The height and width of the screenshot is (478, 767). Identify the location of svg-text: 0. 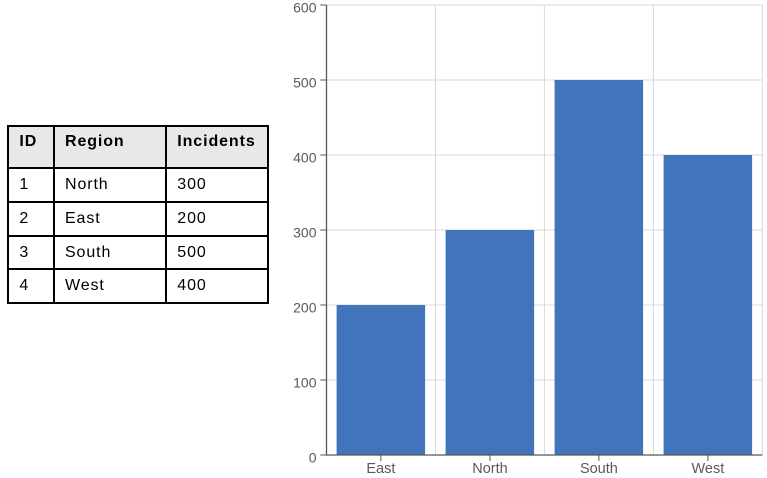
(313, 458).